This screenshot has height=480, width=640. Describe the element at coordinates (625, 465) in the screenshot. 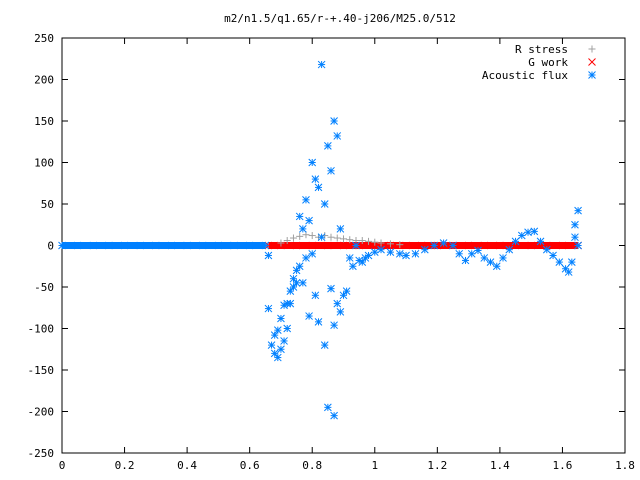

I see `x-tick-label: 1.8` at that location.